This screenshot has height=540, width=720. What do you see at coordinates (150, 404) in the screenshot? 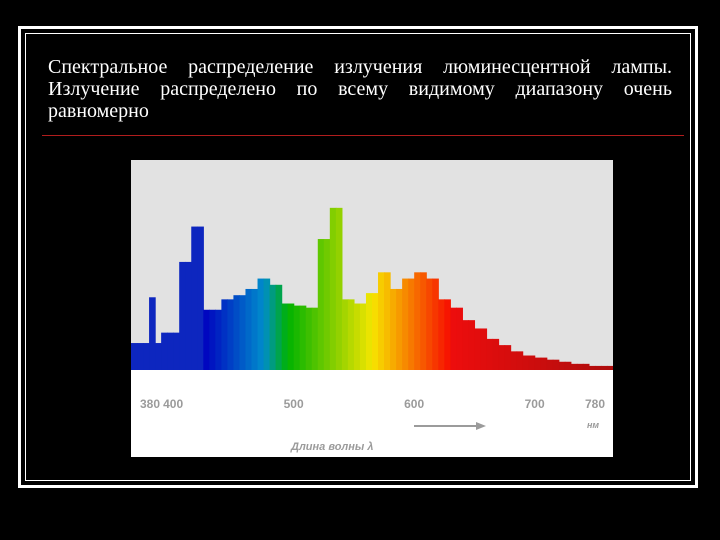
I see `tick-label: 380` at bounding box center [150, 404].